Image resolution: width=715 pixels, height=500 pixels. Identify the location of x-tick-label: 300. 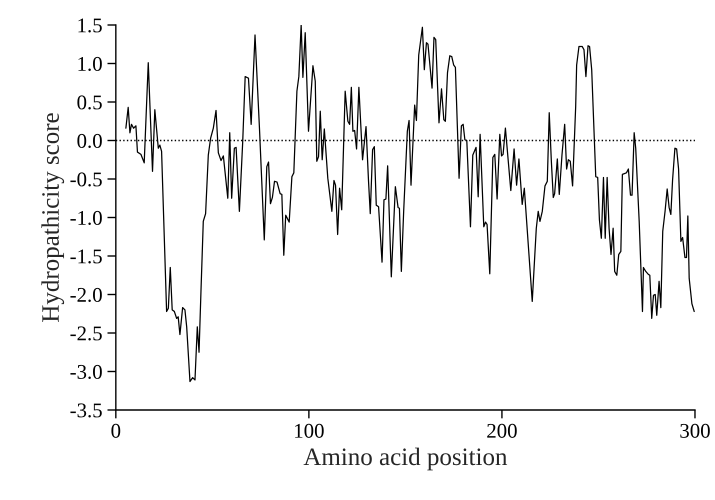
(695, 431).